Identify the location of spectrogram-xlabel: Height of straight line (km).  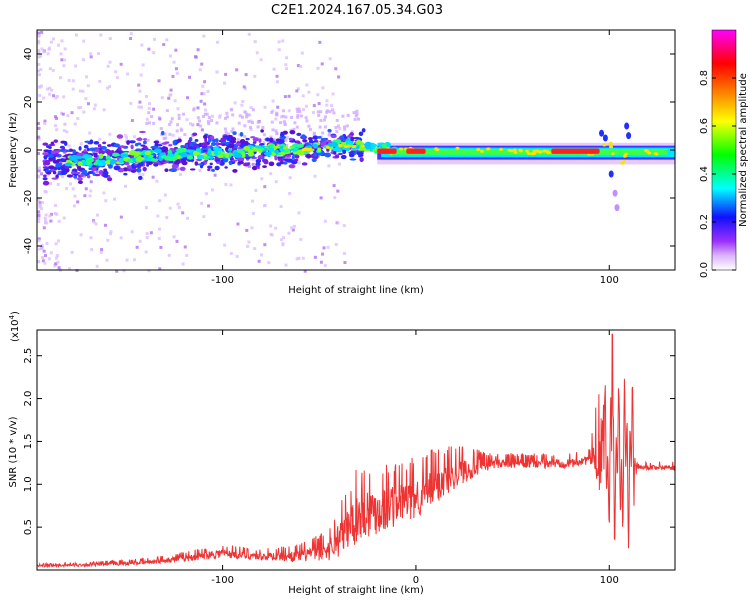
(356, 290).